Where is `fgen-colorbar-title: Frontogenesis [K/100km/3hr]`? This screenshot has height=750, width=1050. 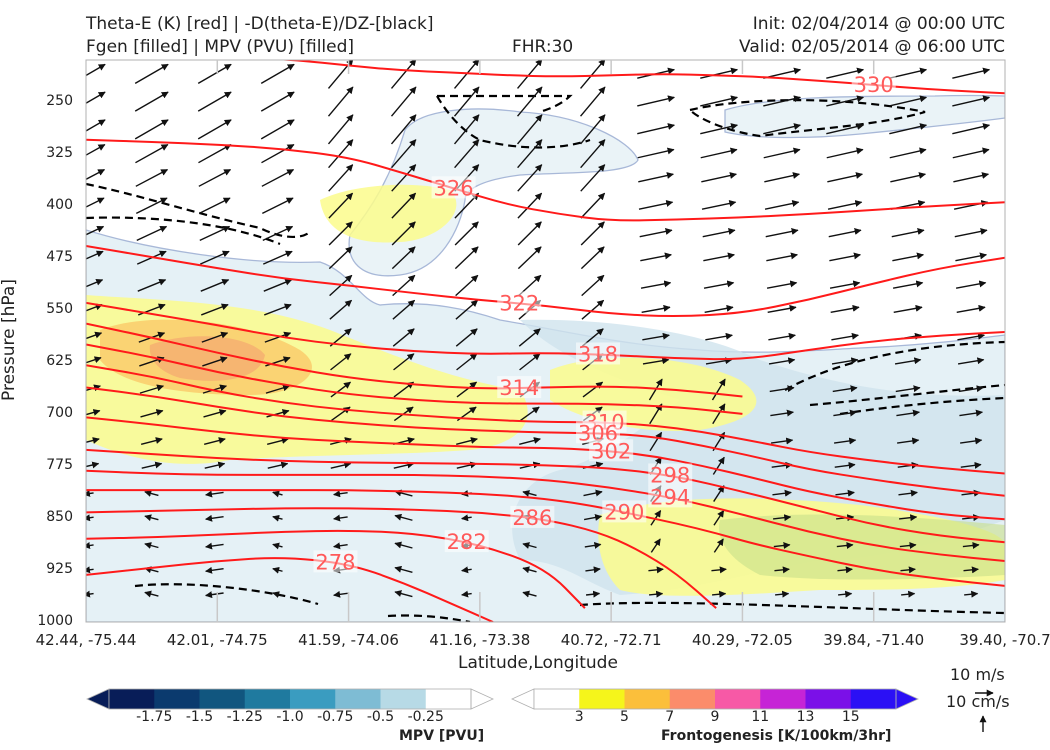 fgen-colorbar-title: Frontogenesis [K/100km/3hr] is located at coordinates (776, 736).